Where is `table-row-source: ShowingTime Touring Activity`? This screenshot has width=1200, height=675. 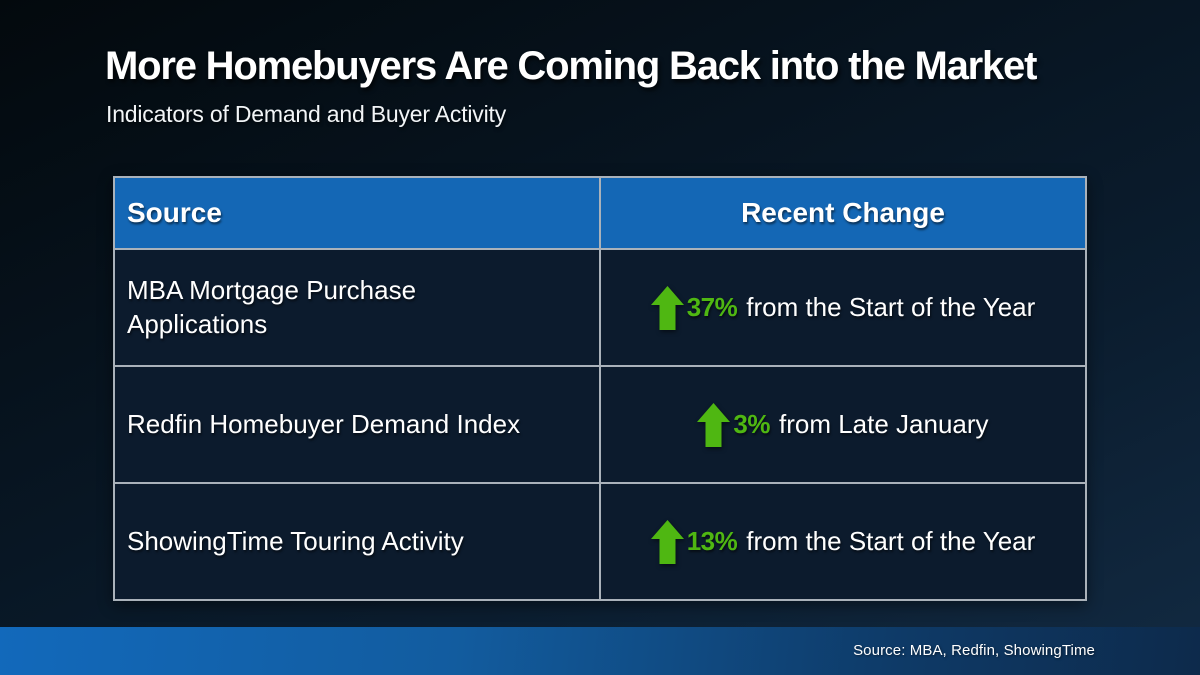 table-row-source: ShowingTime Touring Activity is located at coordinates (357, 541).